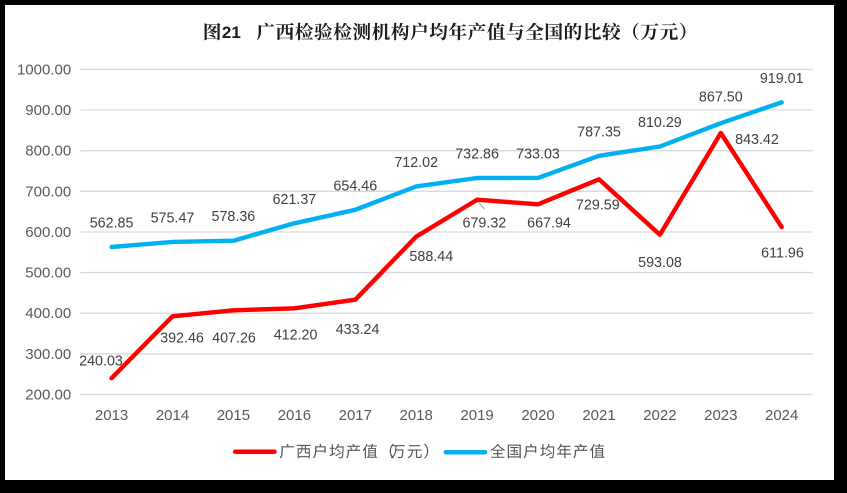  What do you see at coordinates (599, 132) in the screenshot?
I see `svg-text: 787.35` at bounding box center [599, 132].